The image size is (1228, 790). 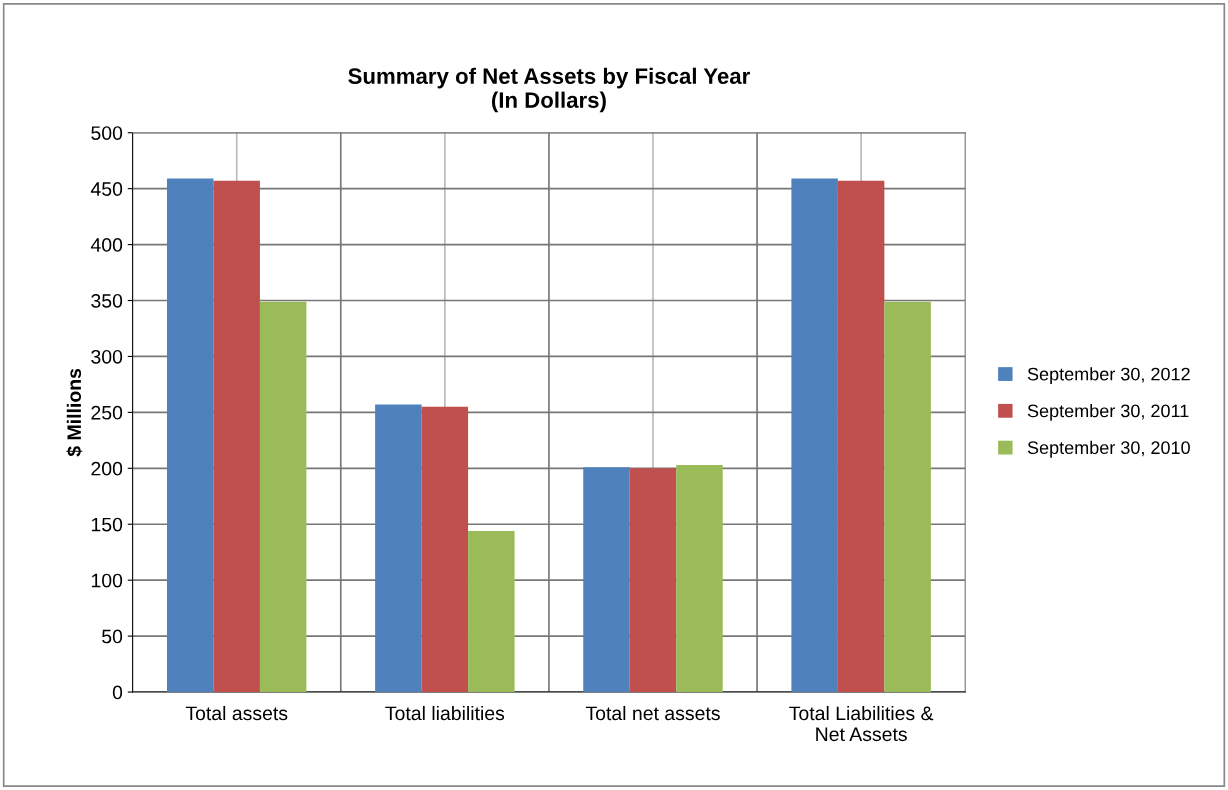 I want to click on y-tick-label: 100, so click(x=107, y=580).